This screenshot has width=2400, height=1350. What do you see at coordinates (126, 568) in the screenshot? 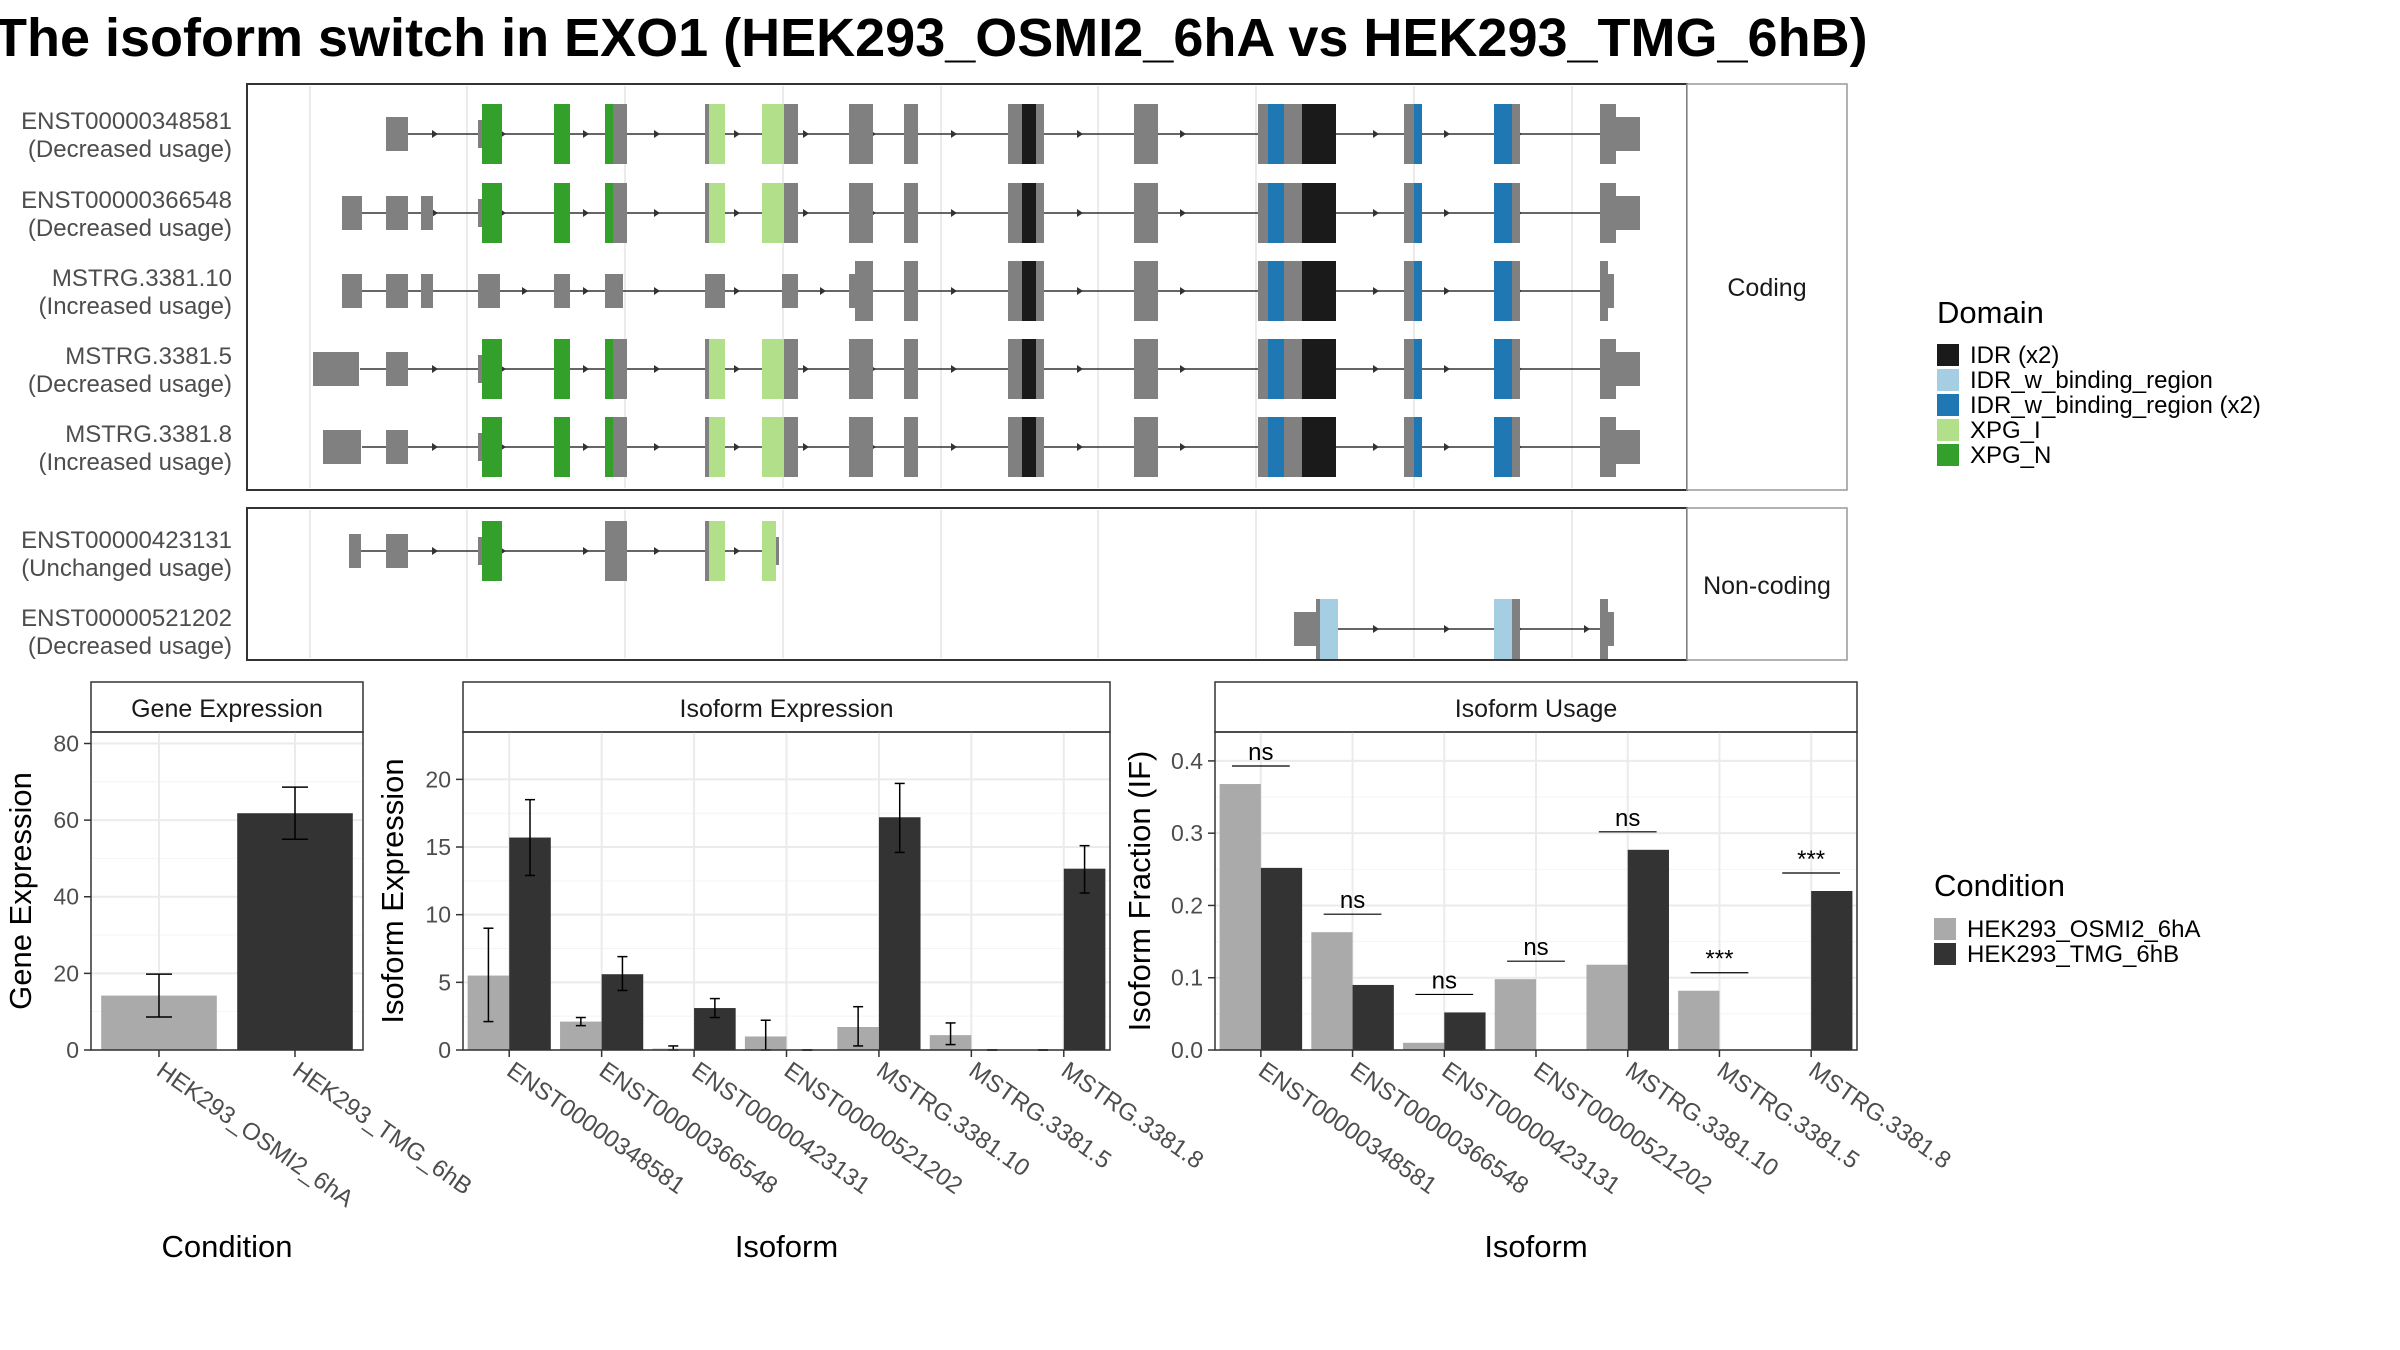
I see `isoform-usage: (Unchanged usage)` at bounding box center [126, 568].